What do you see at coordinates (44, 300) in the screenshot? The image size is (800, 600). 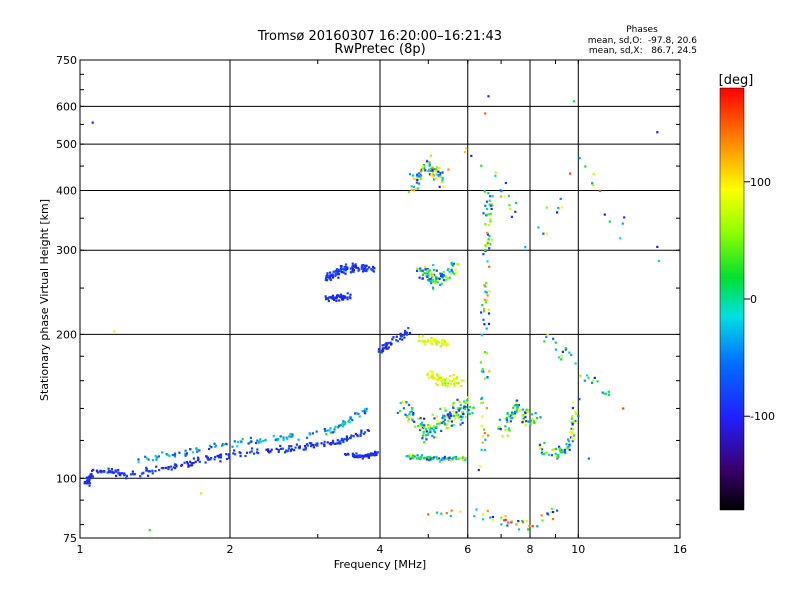 I see `y-axis-label: Stationary phase Virtual Height [km]` at bounding box center [44, 300].